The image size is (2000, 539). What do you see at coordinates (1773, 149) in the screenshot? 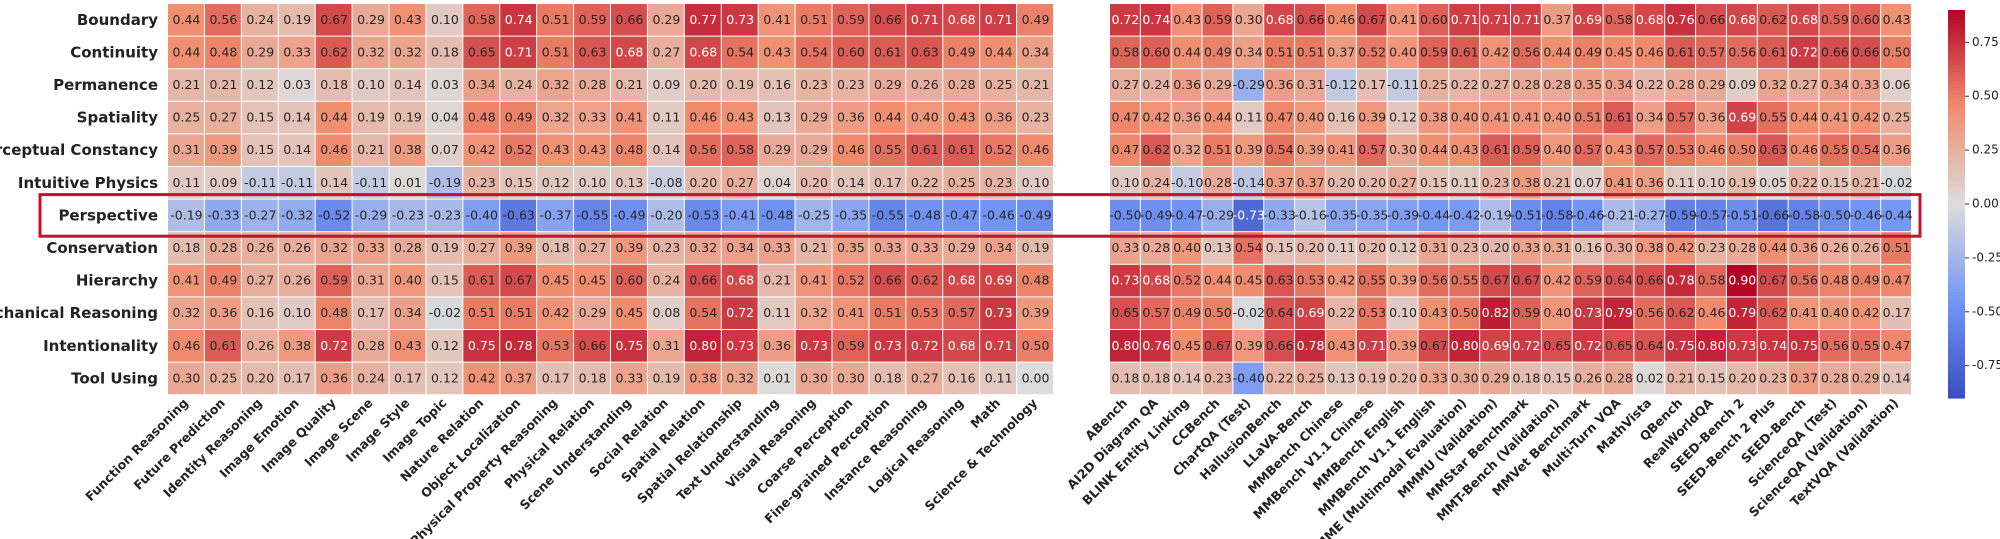
I see `cell-label: 0.63` at bounding box center [1773, 149].